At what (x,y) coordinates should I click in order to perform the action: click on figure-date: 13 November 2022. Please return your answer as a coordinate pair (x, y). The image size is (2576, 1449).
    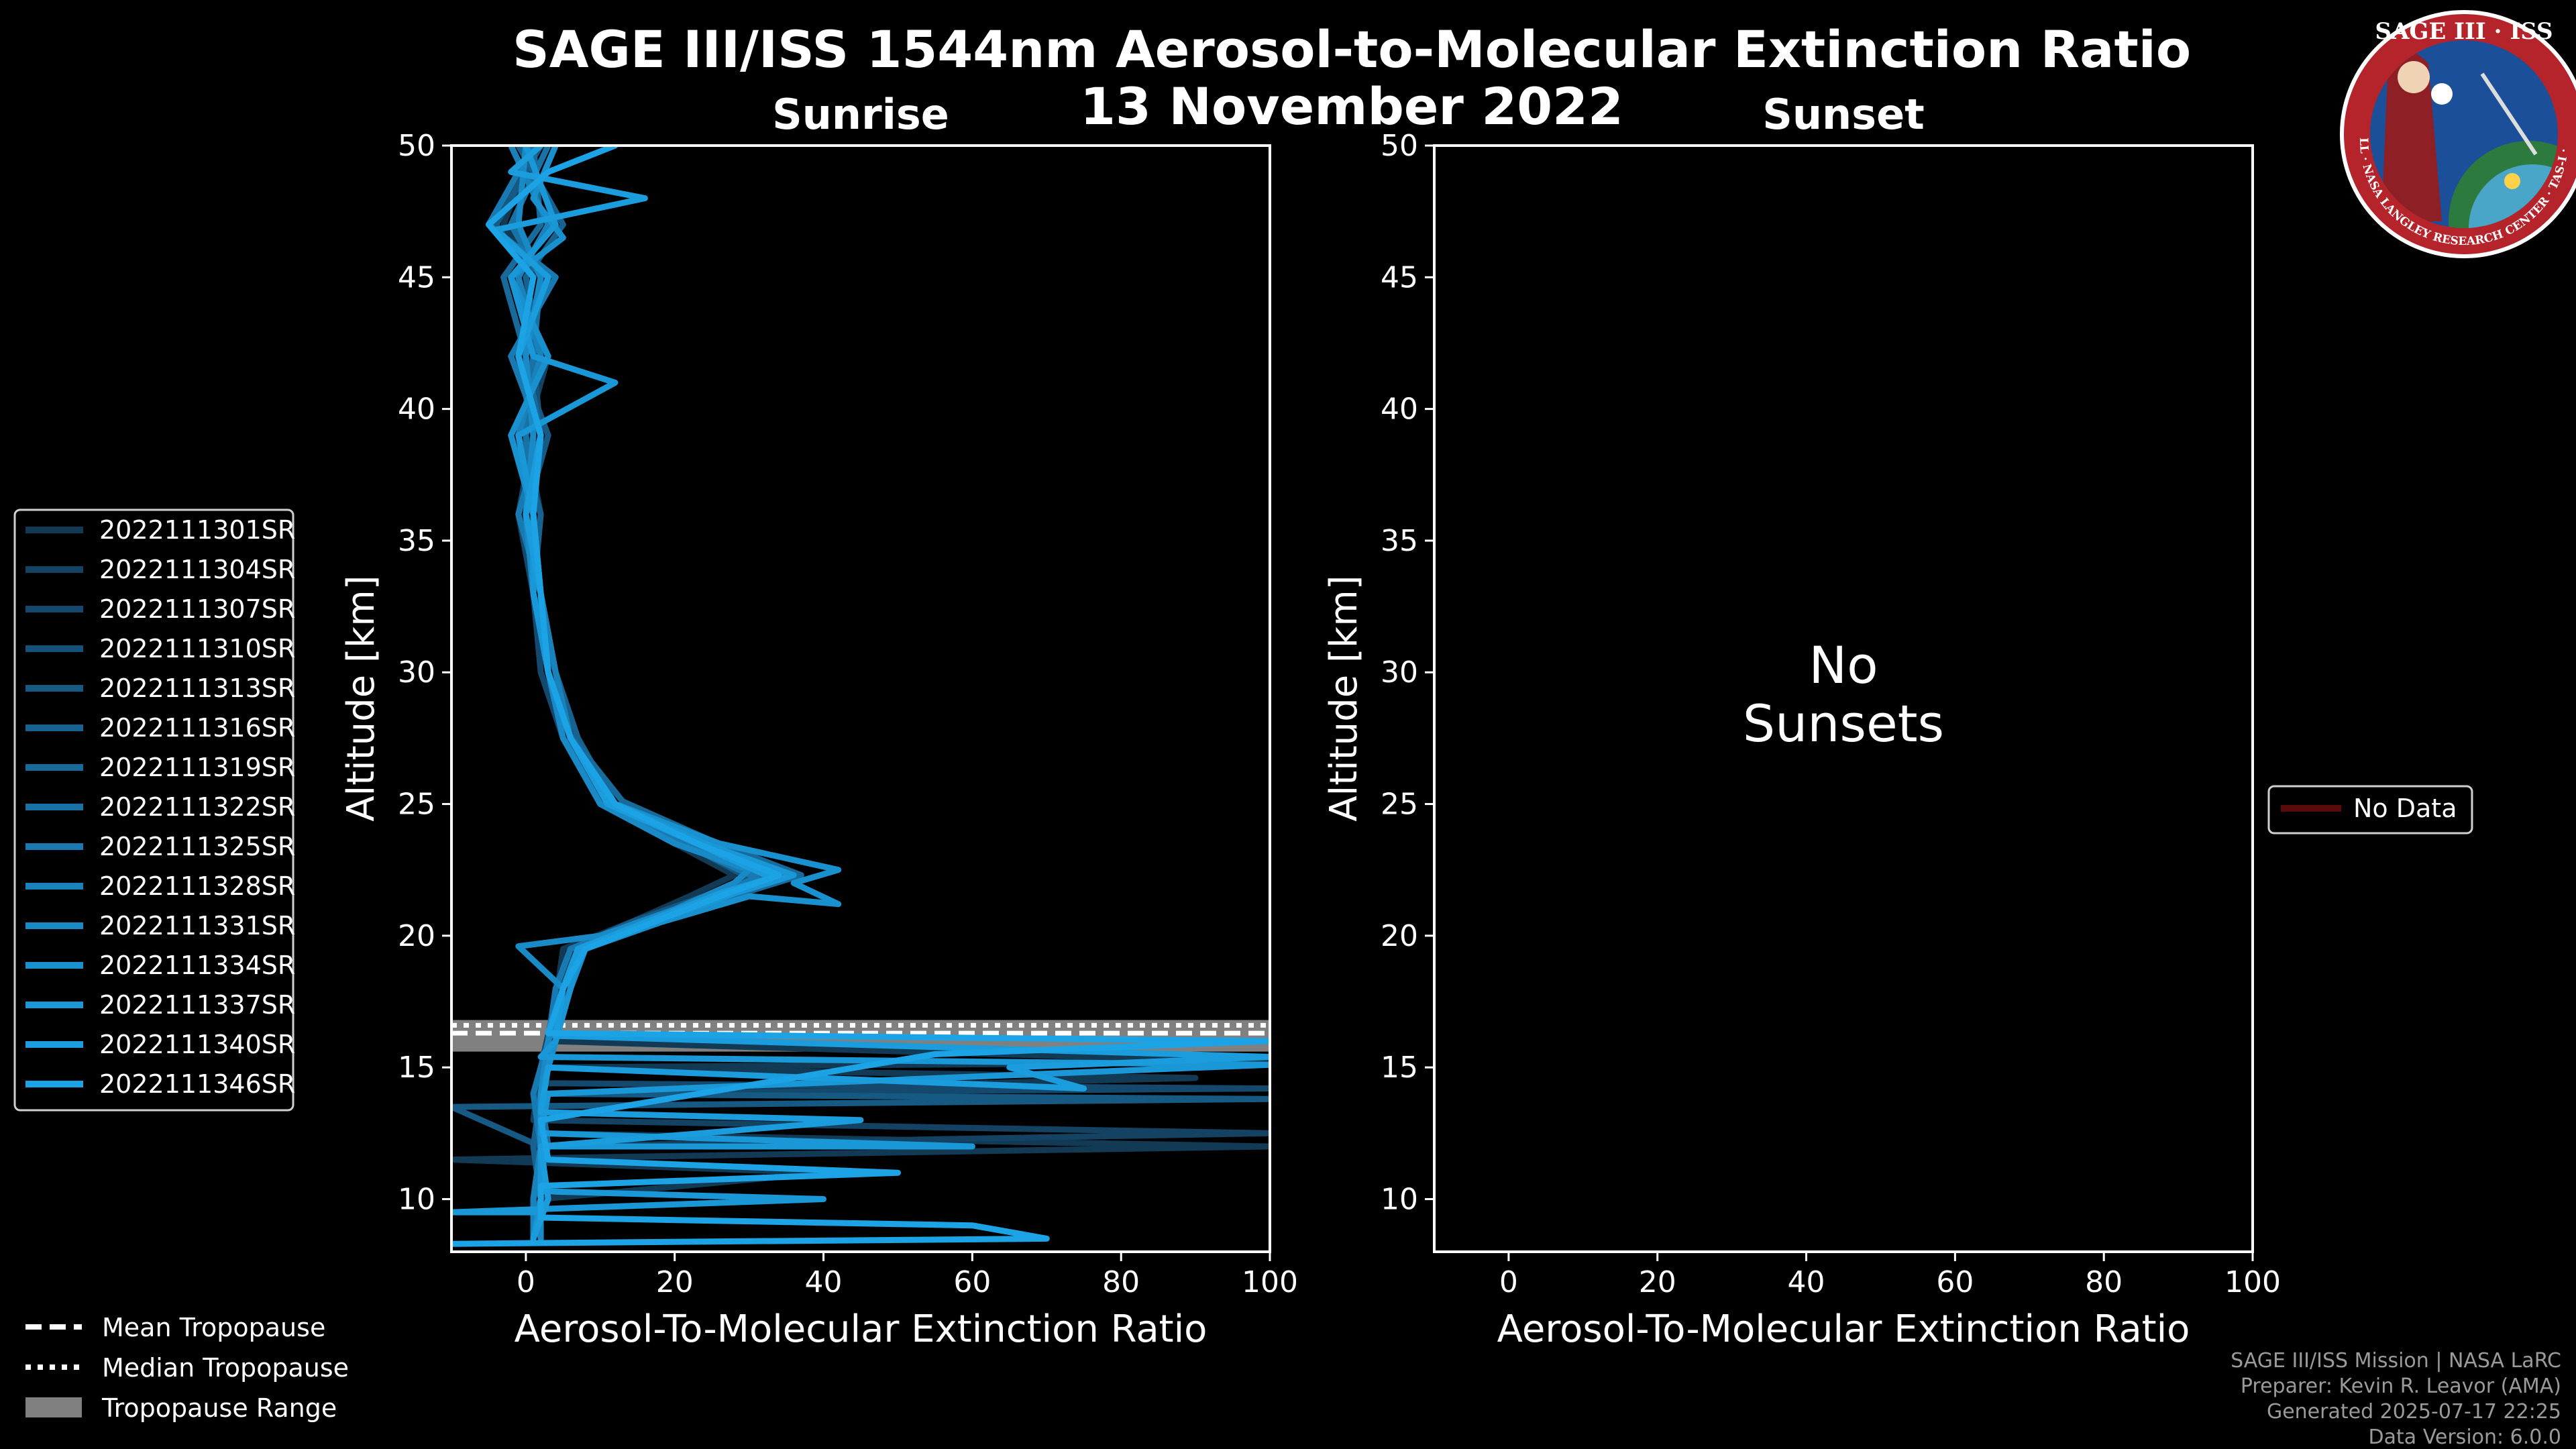
    Looking at the image, I should click on (1351, 106).